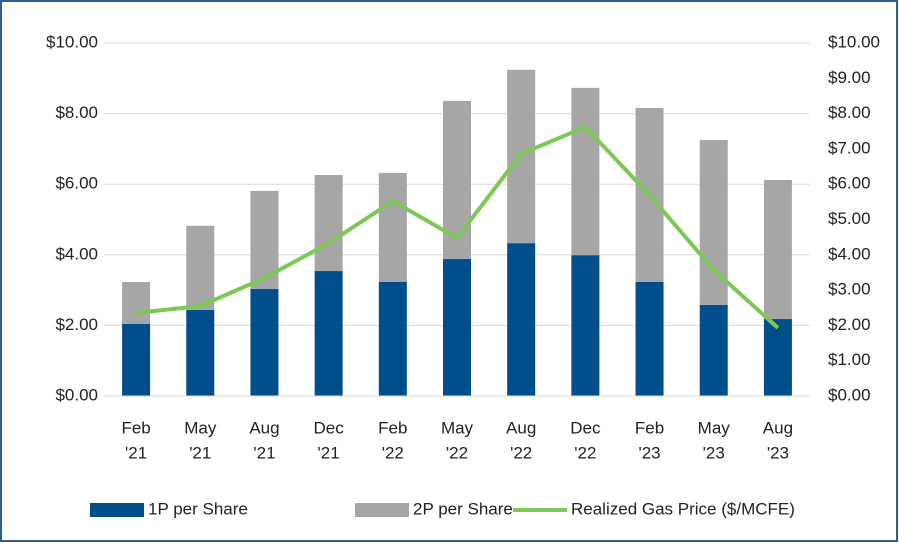 The width and height of the screenshot is (899, 543). Describe the element at coordinates (849, 218) in the screenshot. I see `y2-tick-label: $5.00` at that location.